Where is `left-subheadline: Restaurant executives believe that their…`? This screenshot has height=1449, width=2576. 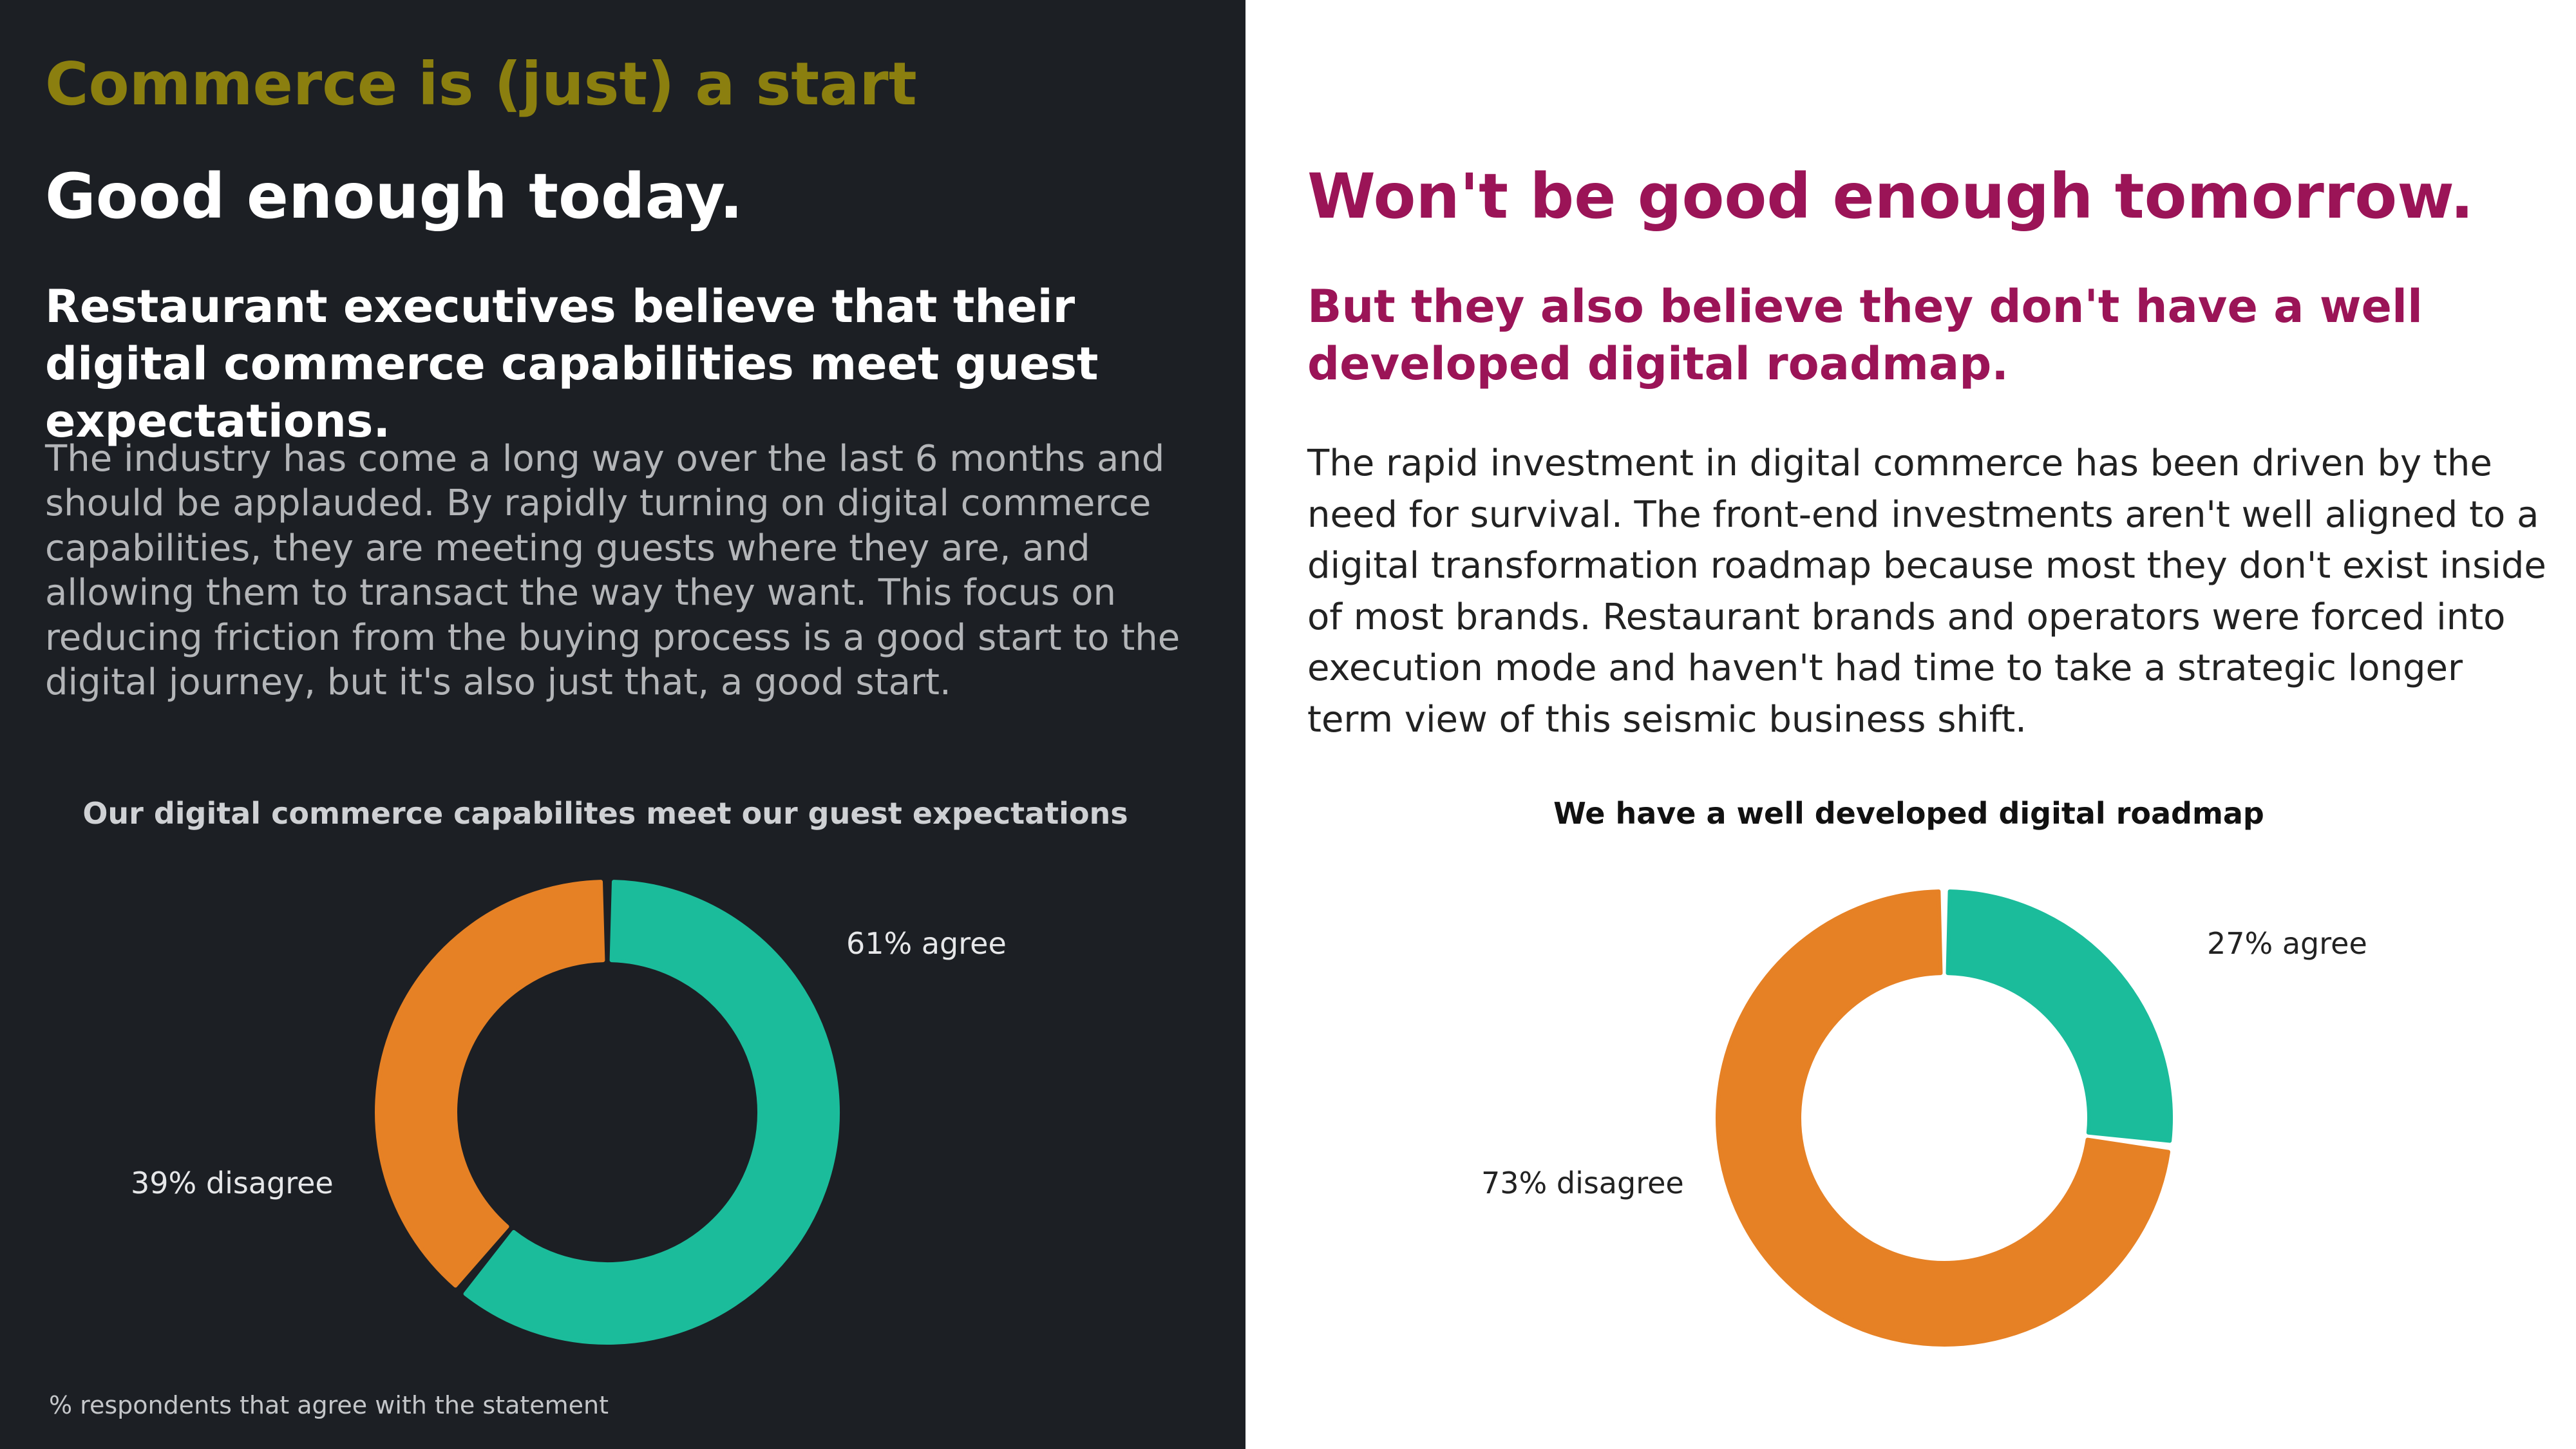 left-subheadline: Restaurant executives believe that their… is located at coordinates (572, 364).